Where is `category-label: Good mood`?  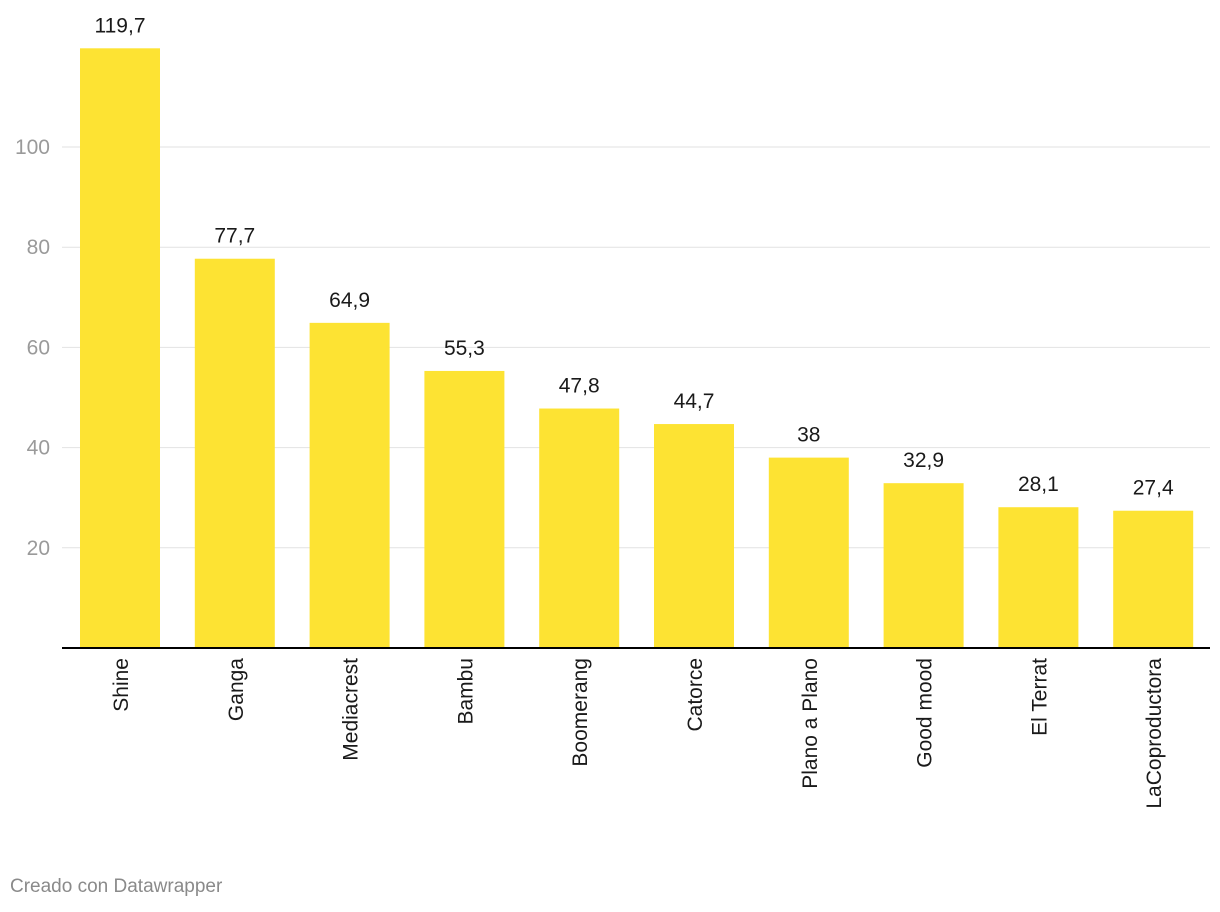 category-label: Good mood is located at coordinates (925, 713).